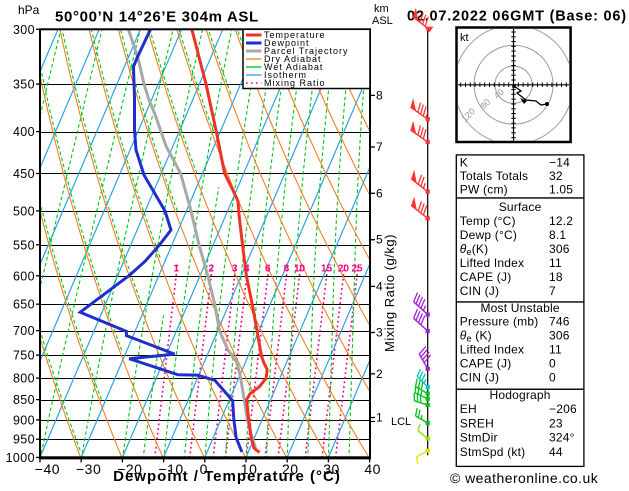  What do you see at coordinates (24, 245) in the screenshot?
I see `svg-text: 550` at bounding box center [24, 245].